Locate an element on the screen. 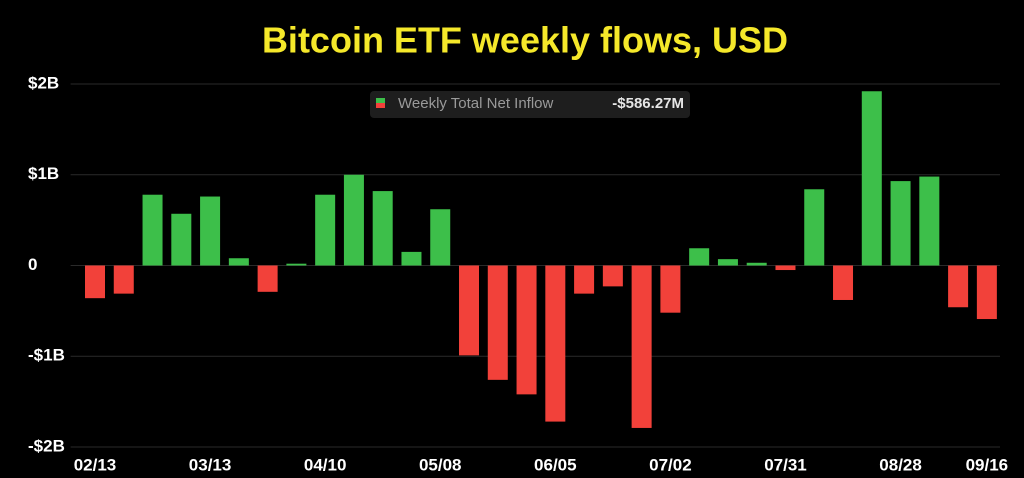  y-tick-label: -$2B is located at coordinates (46, 445).